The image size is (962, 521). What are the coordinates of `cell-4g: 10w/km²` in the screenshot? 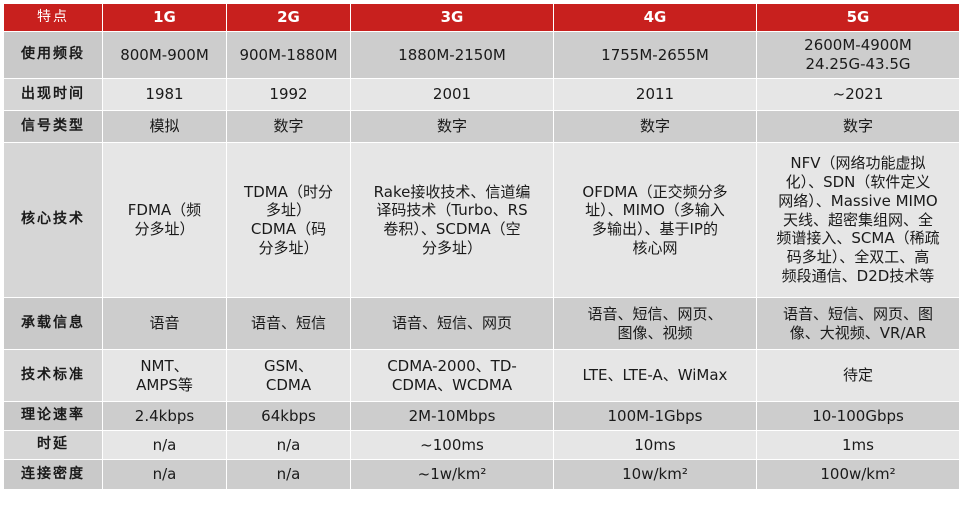 It's located at (655, 474).